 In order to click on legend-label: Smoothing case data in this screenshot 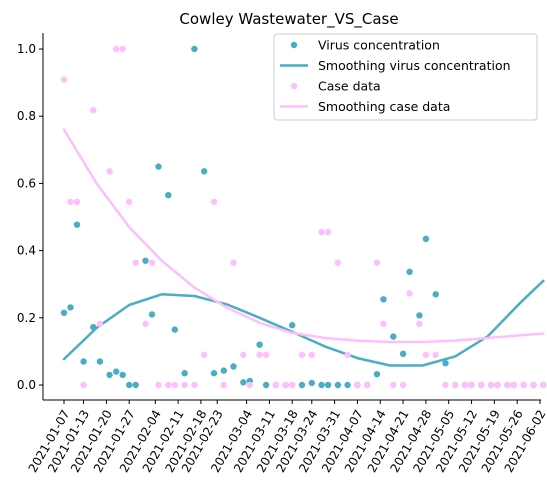, I will do `click(384, 106)`.